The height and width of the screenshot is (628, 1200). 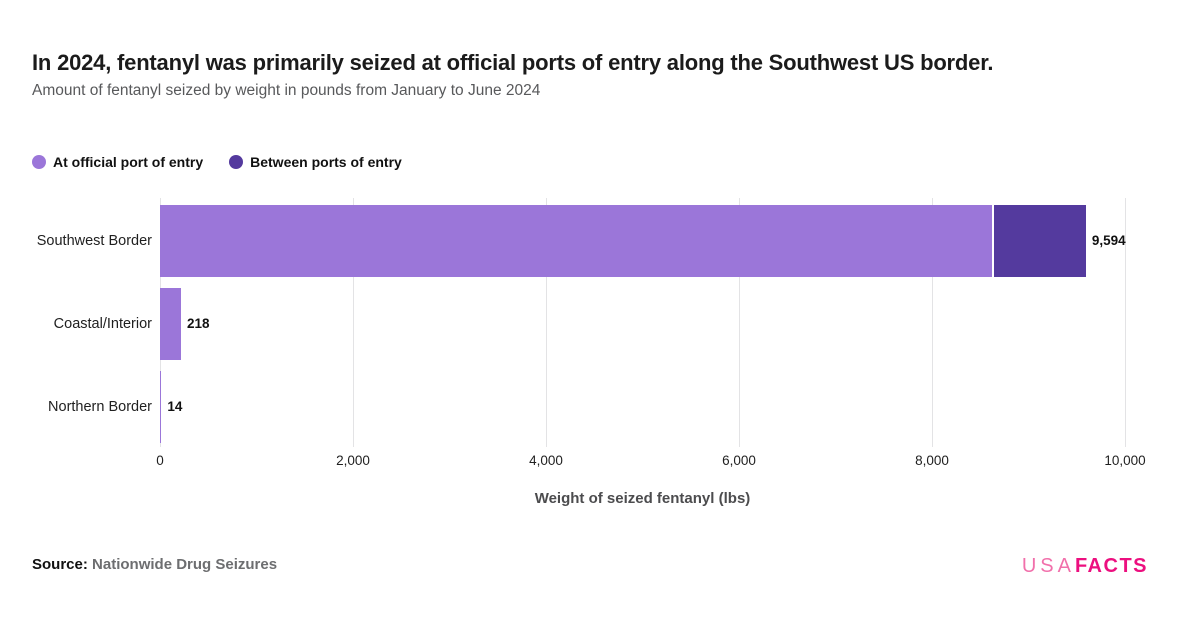 I want to click on x-tick-label: 10,000, so click(x=1125, y=460).